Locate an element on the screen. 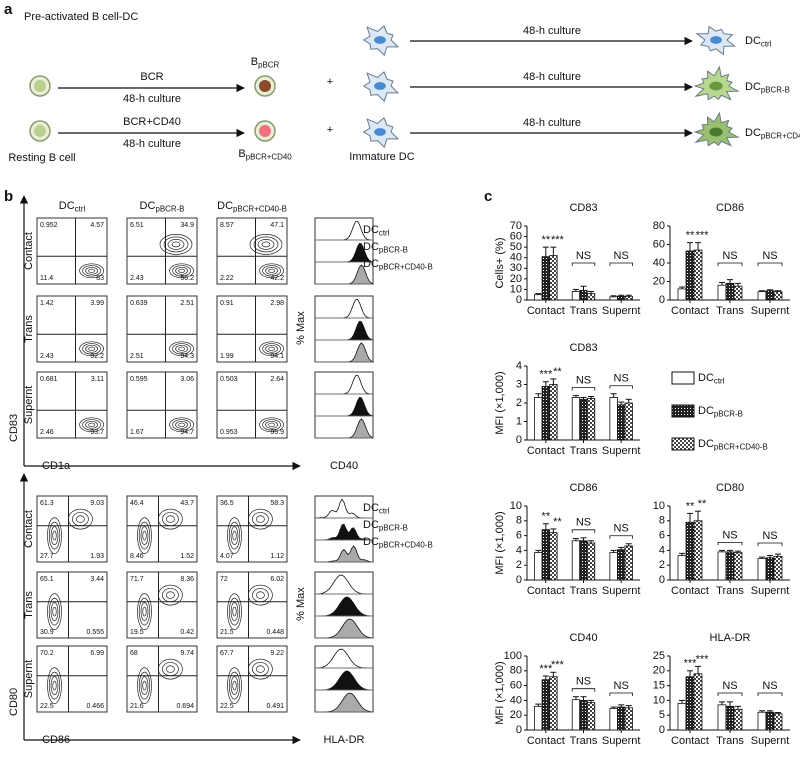 Image resolution: width=800 pixels, height=765 pixels. culture: 48-h culture is located at coordinates (552, 123).